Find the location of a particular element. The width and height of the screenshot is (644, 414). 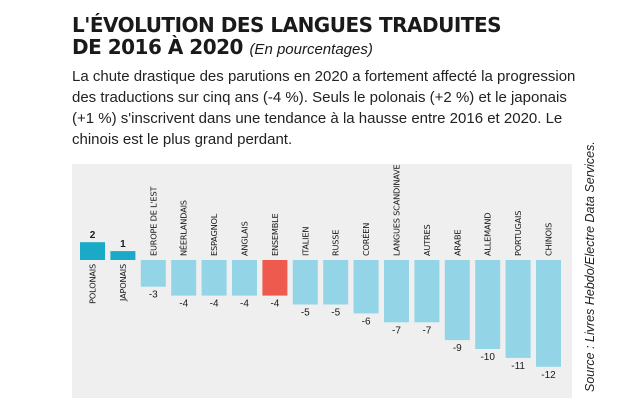

bar-chinois is located at coordinates (548, 313).